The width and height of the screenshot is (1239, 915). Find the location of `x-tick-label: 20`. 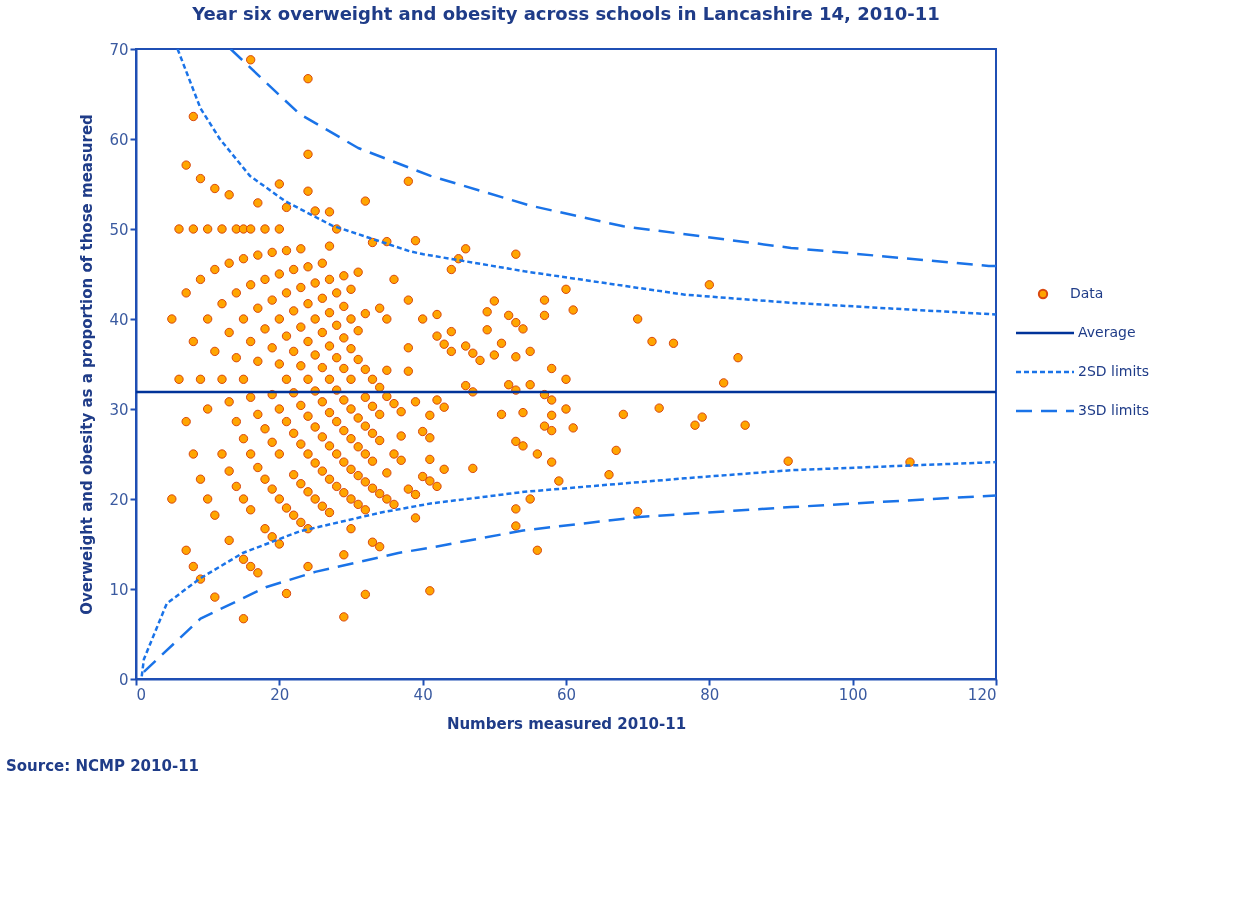

x-tick-label: 20 is located at coordinates (280, 694).